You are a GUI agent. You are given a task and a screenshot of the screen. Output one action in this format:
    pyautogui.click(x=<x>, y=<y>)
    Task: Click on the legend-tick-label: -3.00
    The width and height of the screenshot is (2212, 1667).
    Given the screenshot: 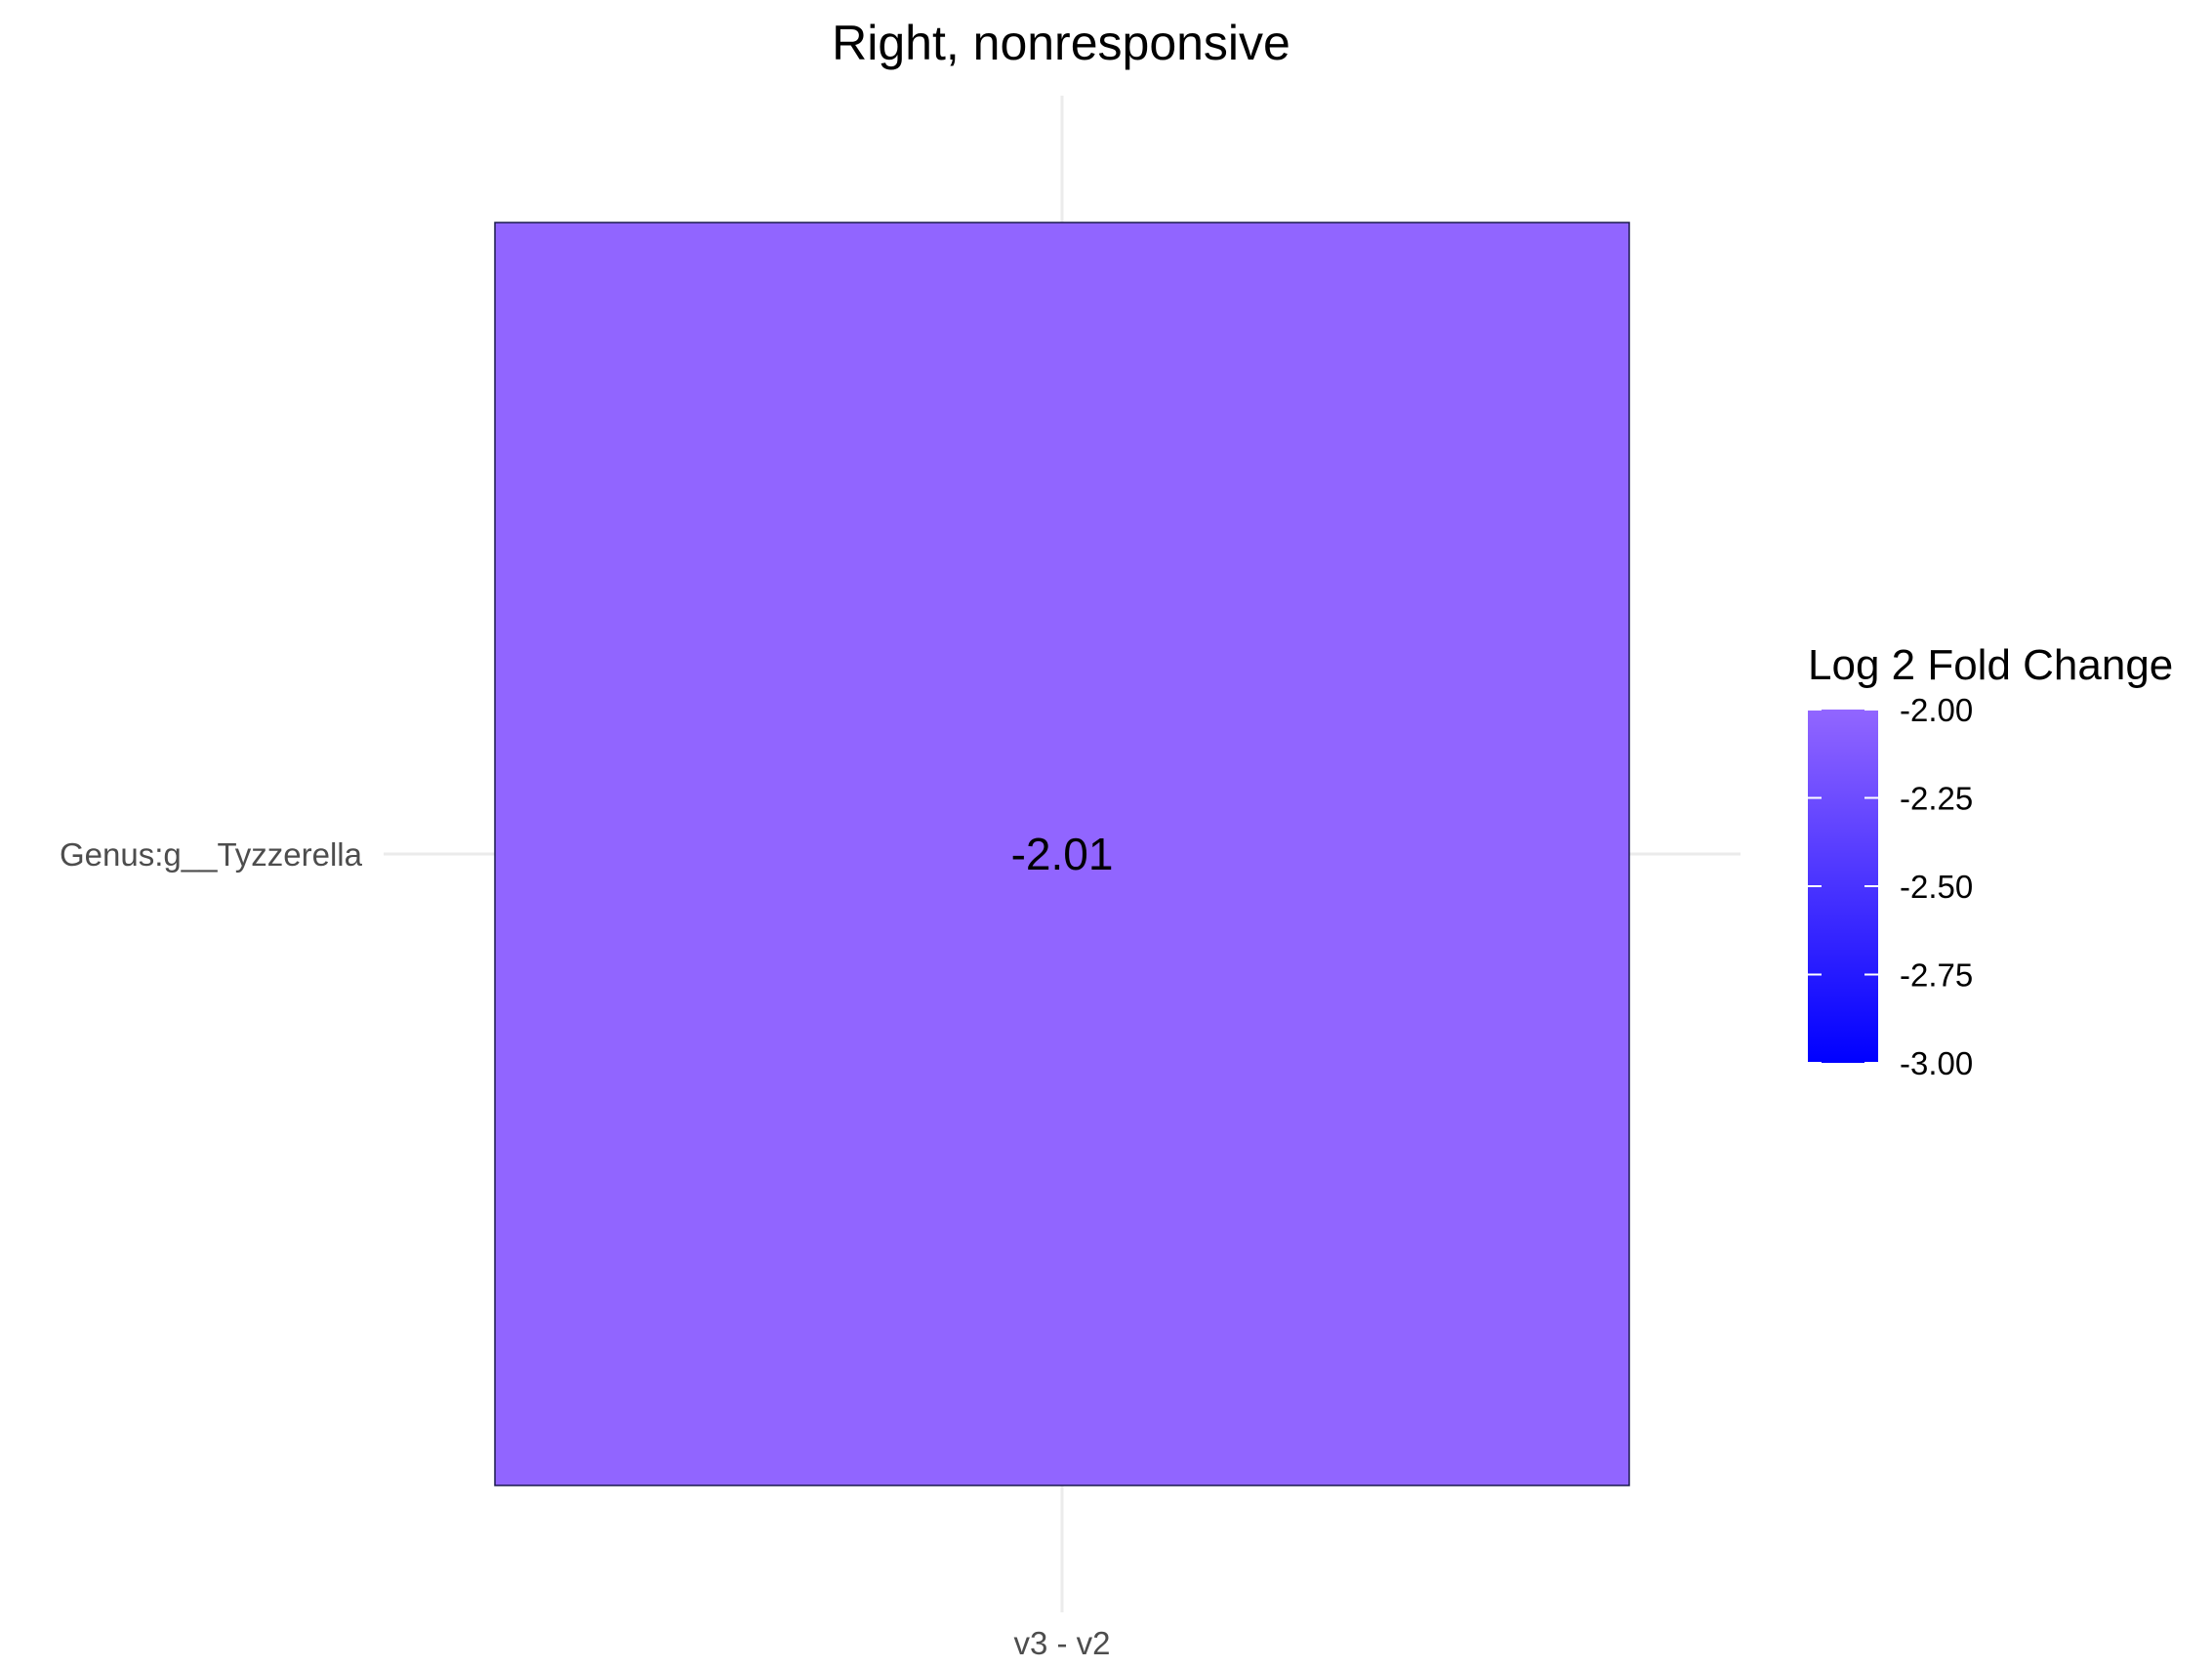 What is the action you would take?
    pyautogui.click(x=1936, y=1063)
    